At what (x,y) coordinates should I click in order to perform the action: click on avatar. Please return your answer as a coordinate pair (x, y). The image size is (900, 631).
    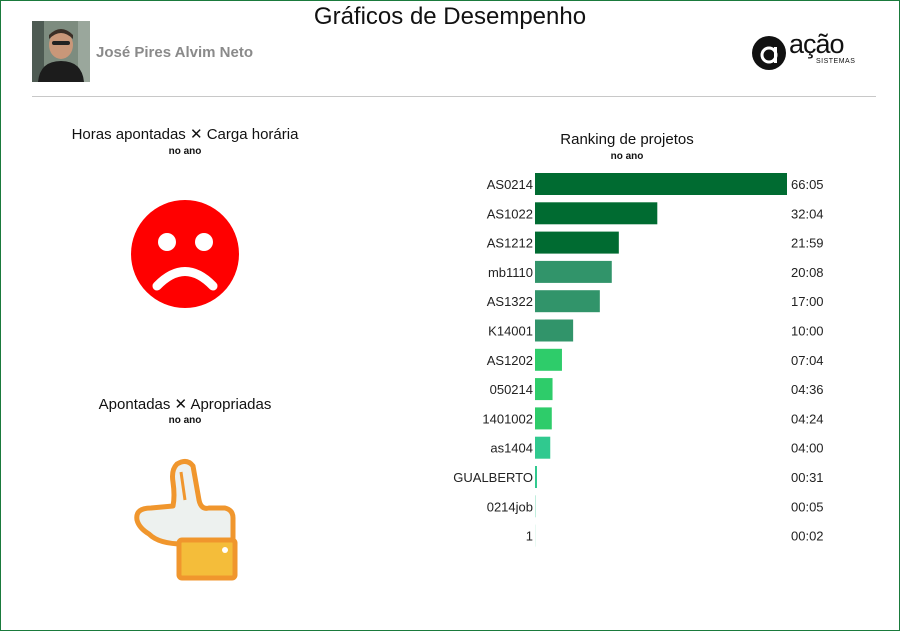
    Looking at the image, I should click on (61, 51).